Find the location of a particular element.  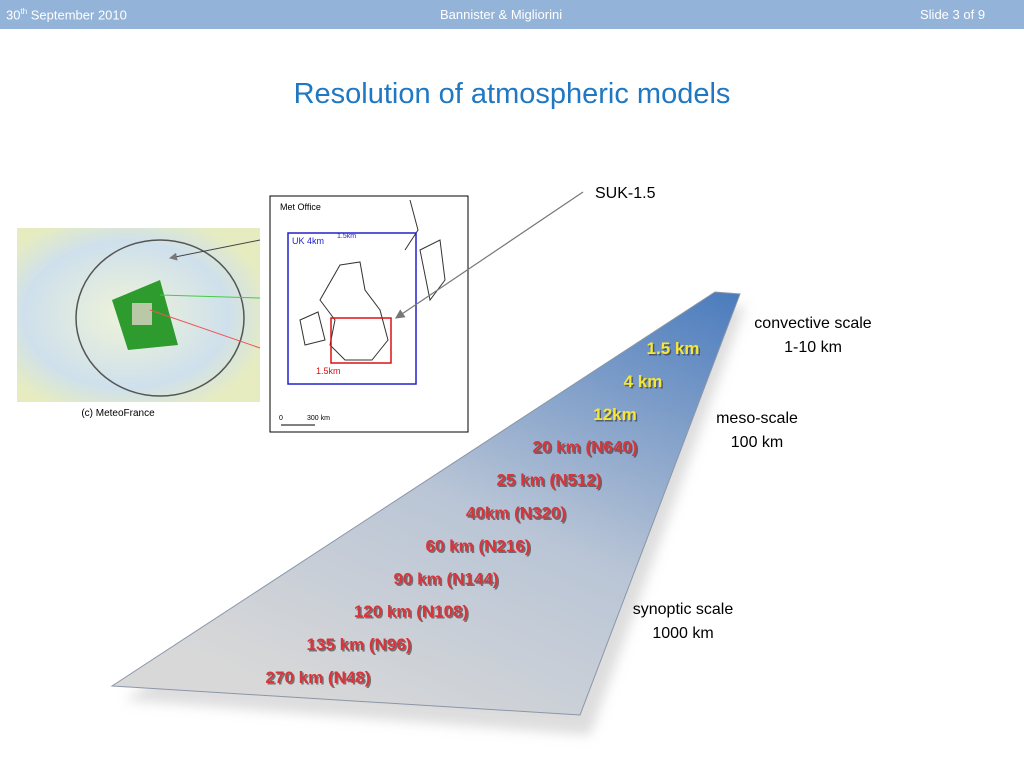

resolution-label: 120 km (N108) is located at coordinates (411, 611).